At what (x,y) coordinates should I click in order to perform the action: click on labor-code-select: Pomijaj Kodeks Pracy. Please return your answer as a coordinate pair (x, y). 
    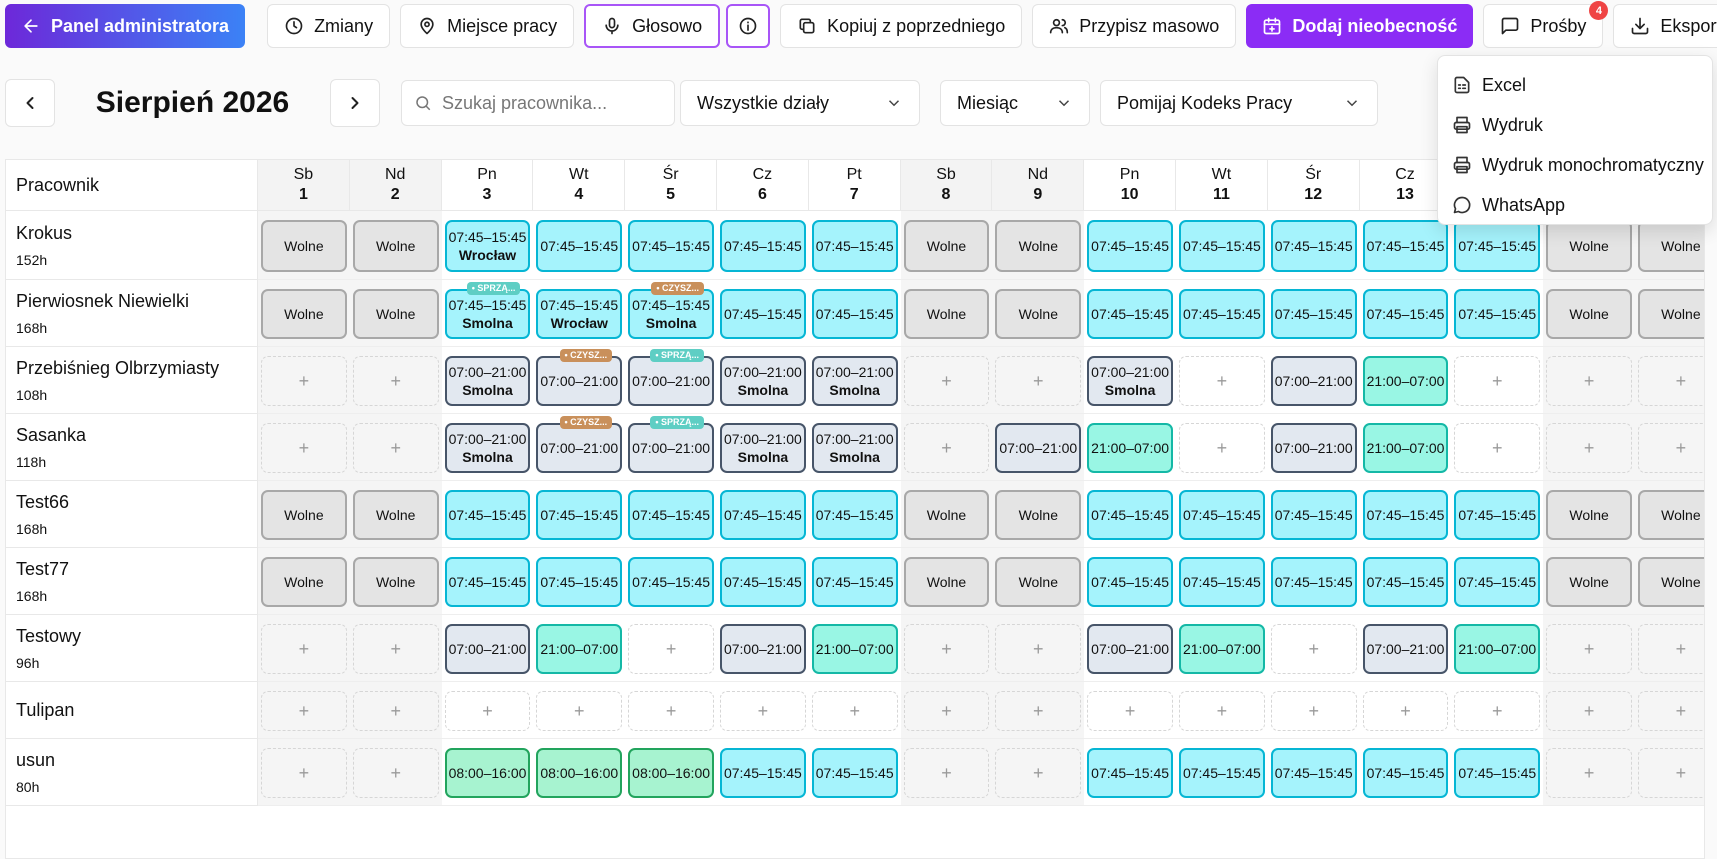
    Looking at the image, I should click on (1239, 103).